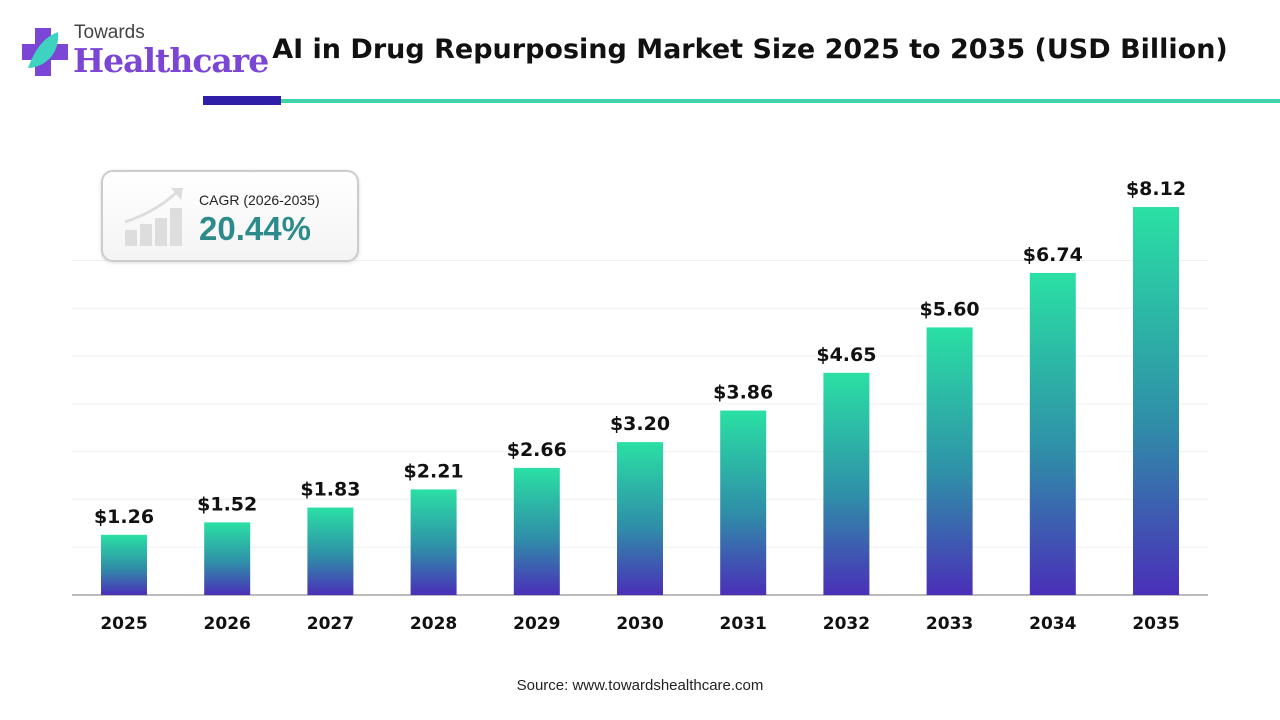 The width and height of the screenshot is (1280, 720). I want to click on x-tick-label: 2027, so click(330, 624).